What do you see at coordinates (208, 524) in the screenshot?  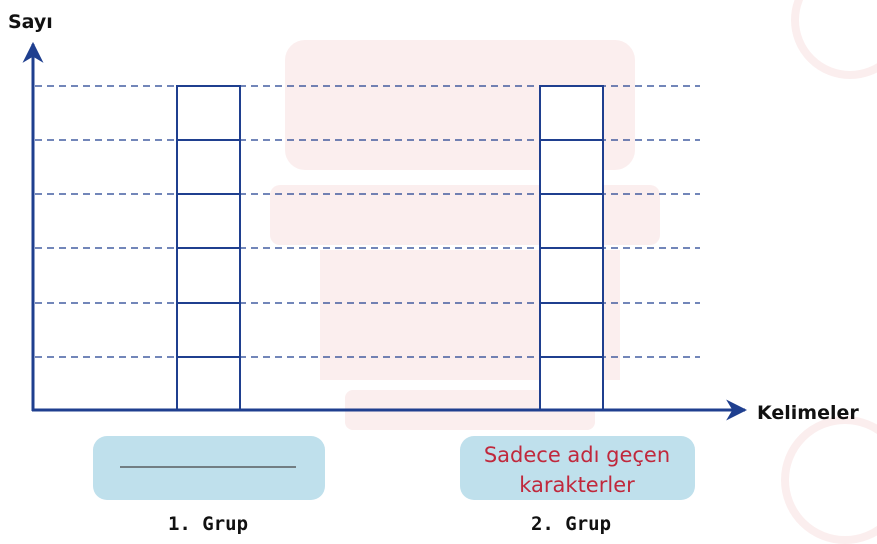 I see `group-name: 1. Grup` at bounding box center [208, 524].